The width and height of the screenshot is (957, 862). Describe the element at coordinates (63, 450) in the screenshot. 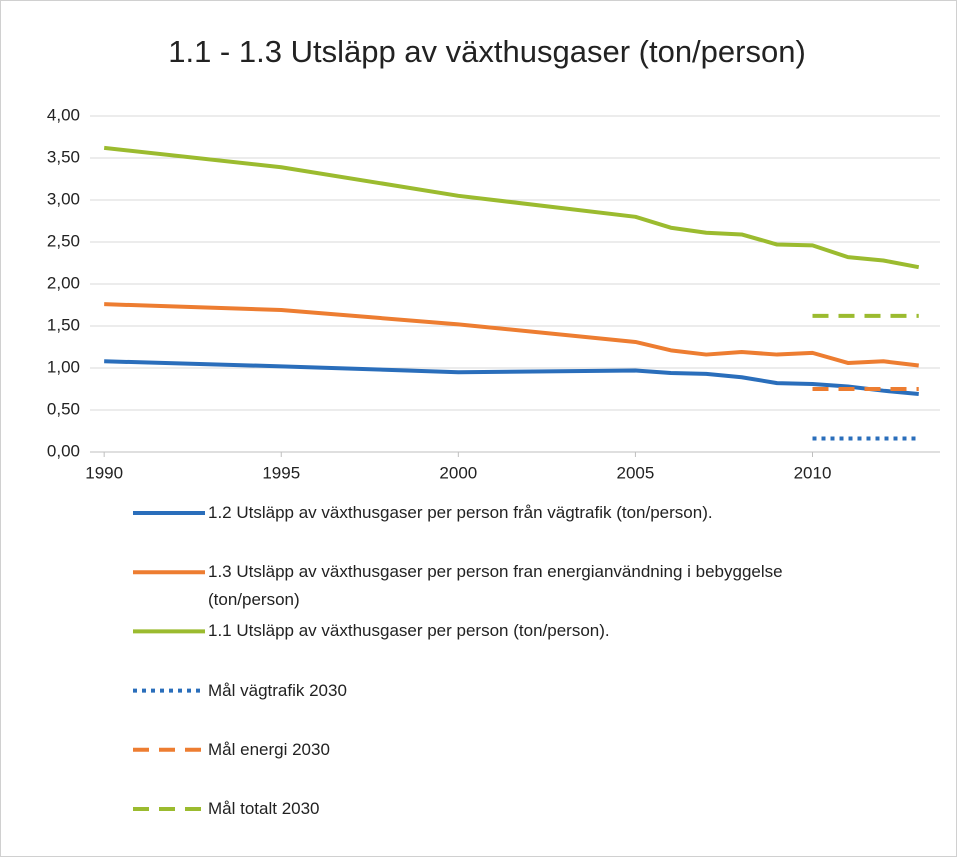

I see `y-tick-label: 0,00` at that location.